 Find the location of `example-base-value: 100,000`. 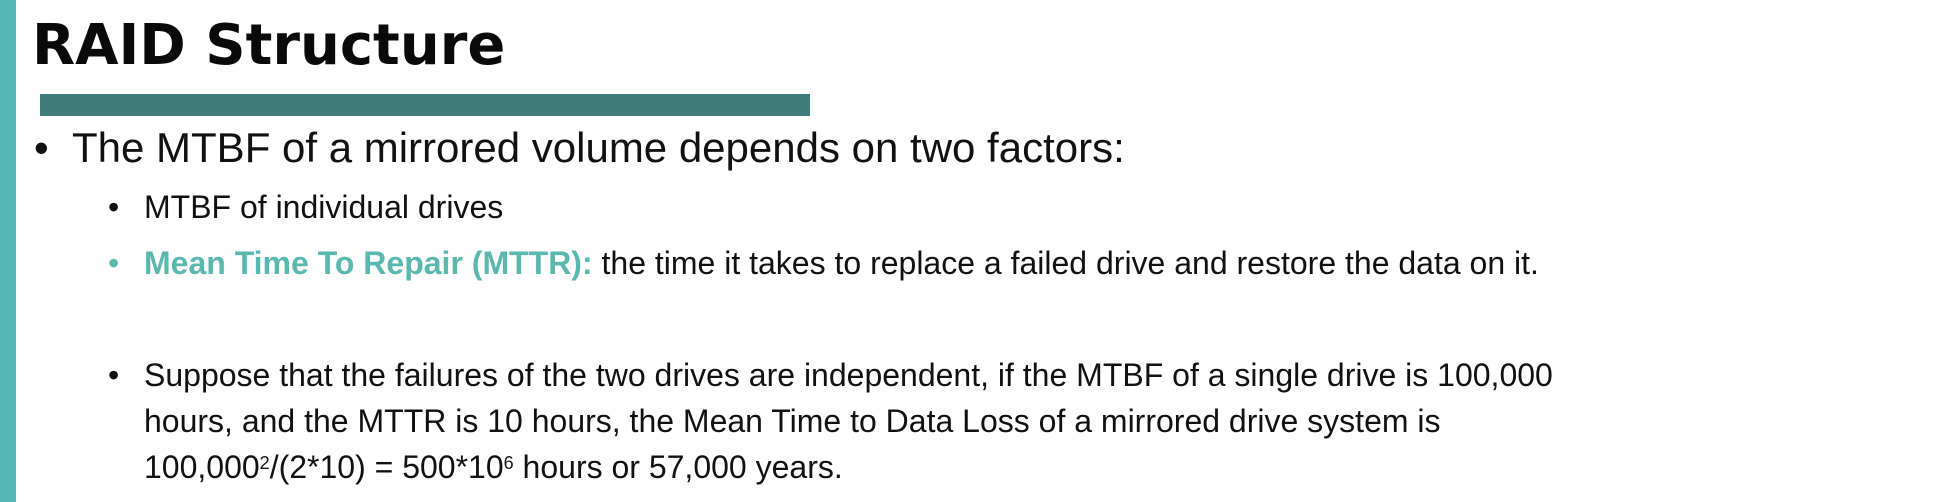

example-base-value: 100,000 is located at coordinates (202, 467).